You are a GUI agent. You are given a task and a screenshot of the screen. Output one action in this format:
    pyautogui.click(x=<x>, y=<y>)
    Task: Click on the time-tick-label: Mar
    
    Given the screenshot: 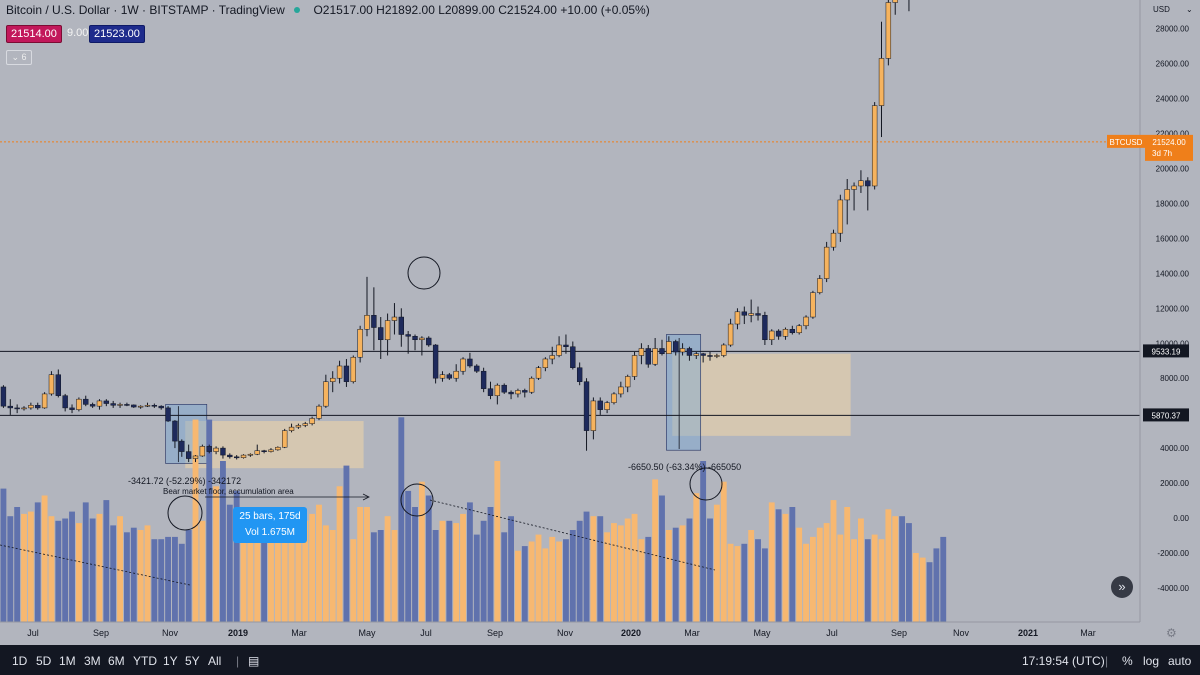 What is the action you would take?
    pyautogui.click(x=299, y=633)
    